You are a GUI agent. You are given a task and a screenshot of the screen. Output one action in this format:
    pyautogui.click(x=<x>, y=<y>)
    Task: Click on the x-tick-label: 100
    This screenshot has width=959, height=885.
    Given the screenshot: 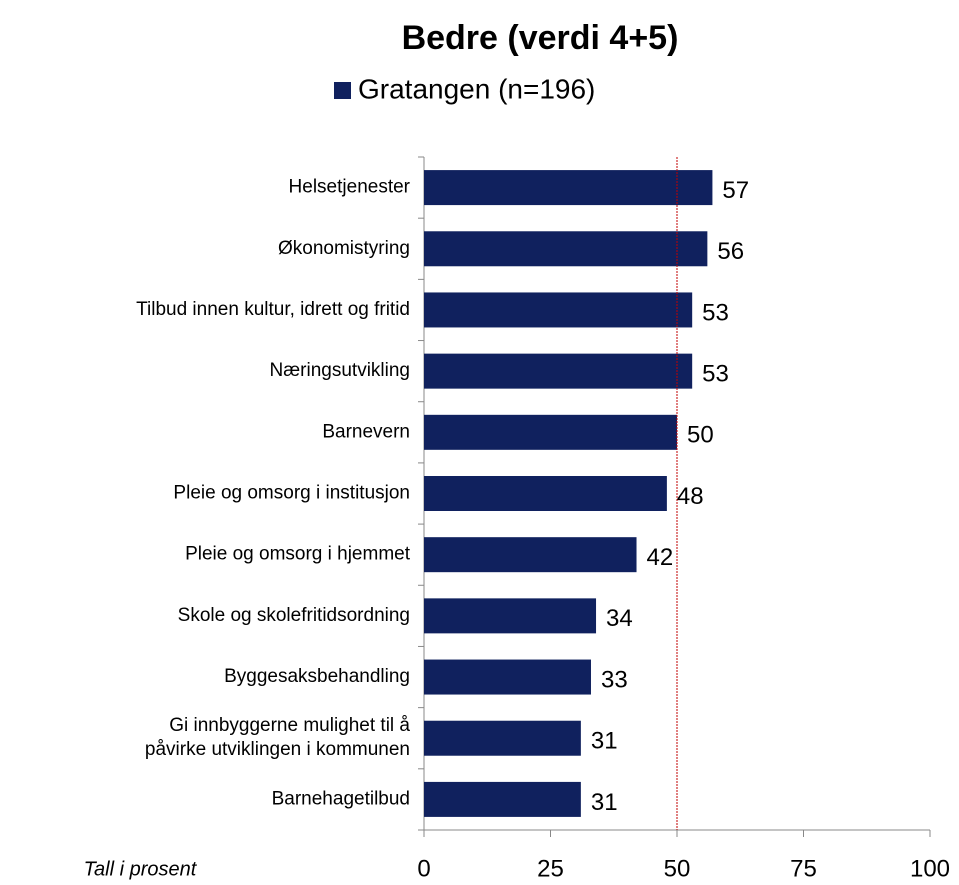 What is the action you would take?
    pyautogui.click(x=930, y=868)
    